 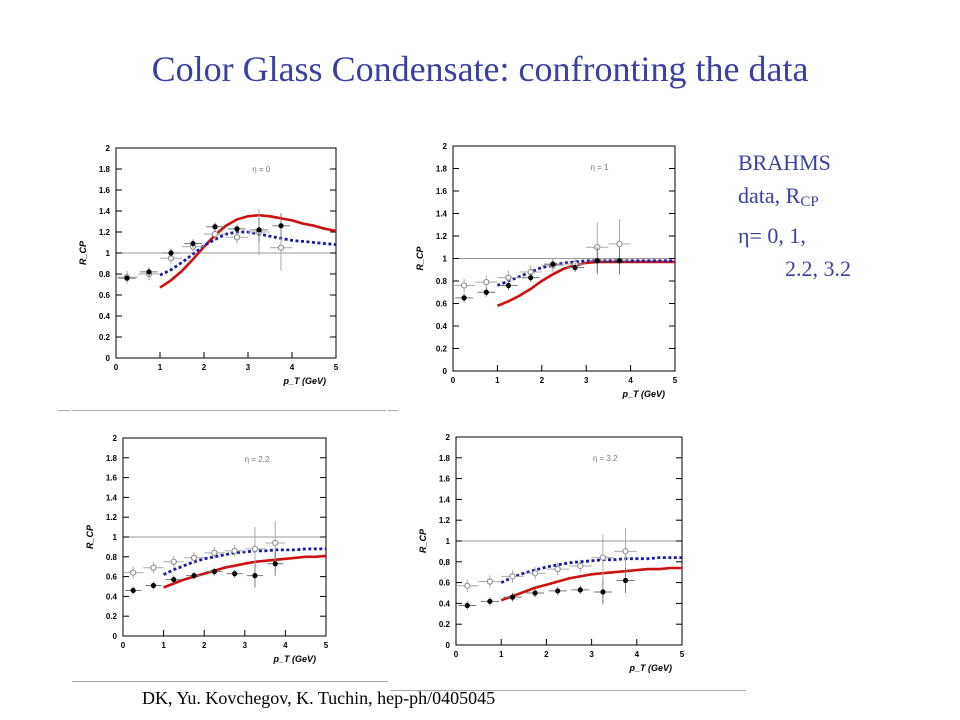 I want to click on side-line-2: data, RCP, so click(x=794, y=199).